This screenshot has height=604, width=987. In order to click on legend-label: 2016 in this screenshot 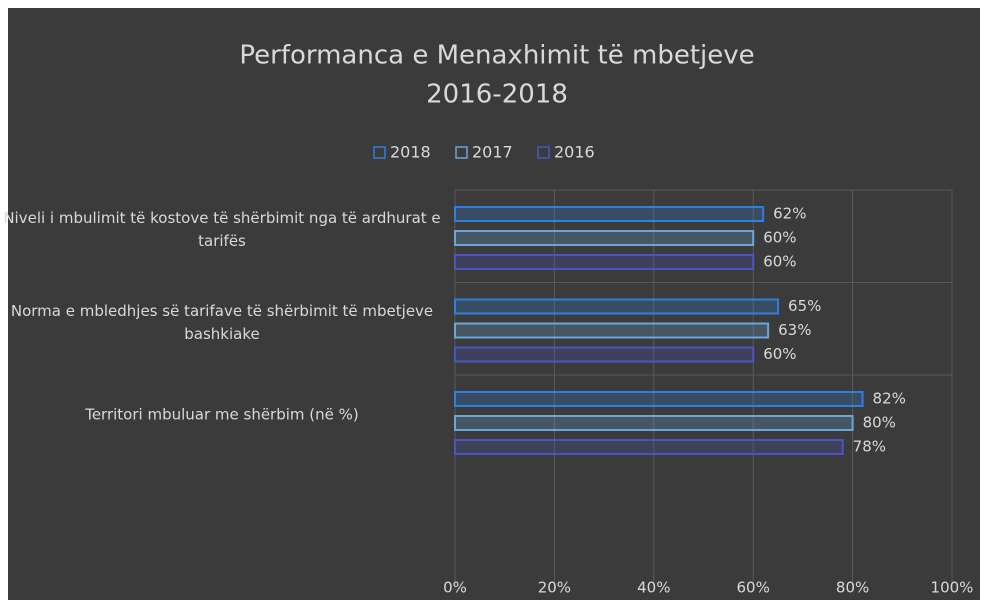, I will do `click(574, 152)`.